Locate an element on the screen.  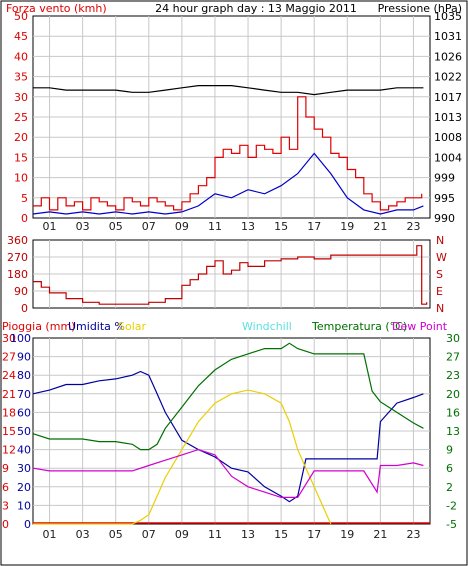
wind-y-tick: 10 is located at coordinates (21, 178).